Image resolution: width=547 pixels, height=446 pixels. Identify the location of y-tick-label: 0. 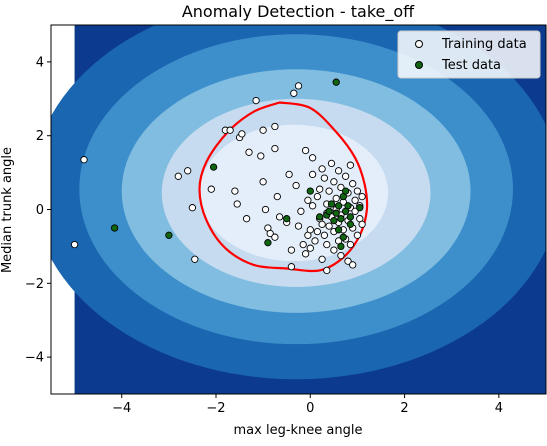
(40, 210).